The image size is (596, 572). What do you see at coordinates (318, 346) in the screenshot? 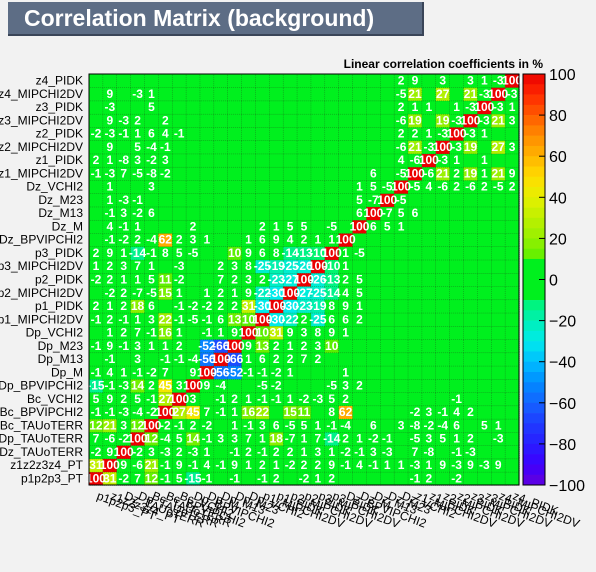
I see `cell-value-label: 3` at bounding box center [318, 346].